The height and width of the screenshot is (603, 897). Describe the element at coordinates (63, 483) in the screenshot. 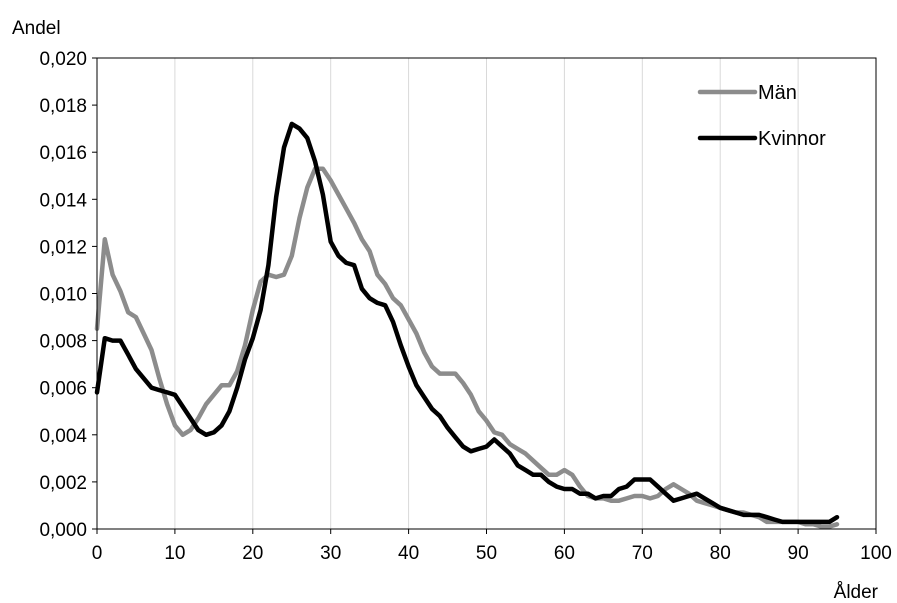

I see `y-tick-label: 0,002` at that location.